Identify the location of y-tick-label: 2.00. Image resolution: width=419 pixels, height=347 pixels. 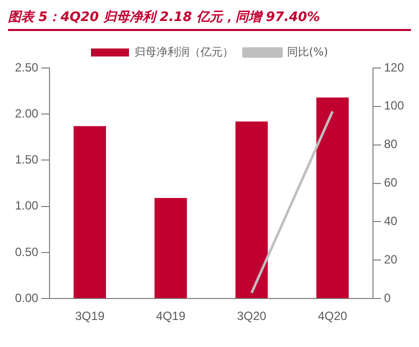
(26, 113).